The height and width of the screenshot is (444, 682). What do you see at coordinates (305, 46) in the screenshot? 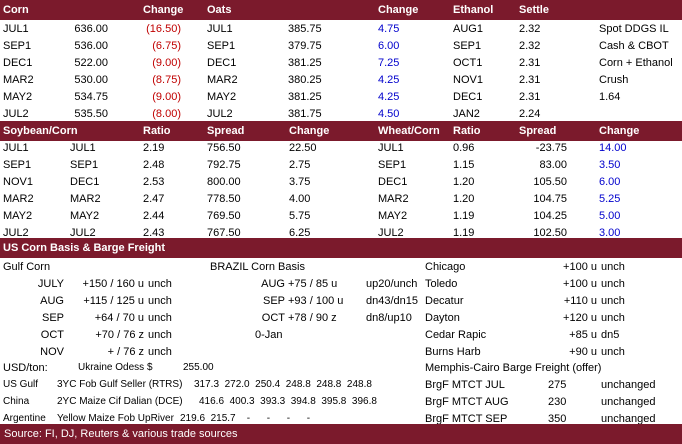
I see `oats-price: 379.75` at bounding box center [305, 46].